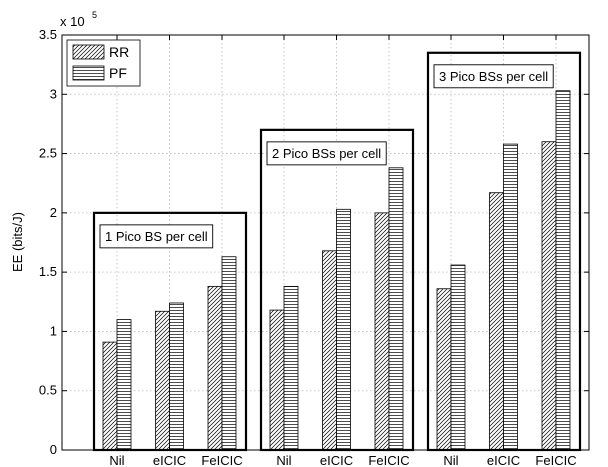 The height and width of the screenshot is (467, 608). I want to click on y-tick-label: 3.5, so click(48, 34).